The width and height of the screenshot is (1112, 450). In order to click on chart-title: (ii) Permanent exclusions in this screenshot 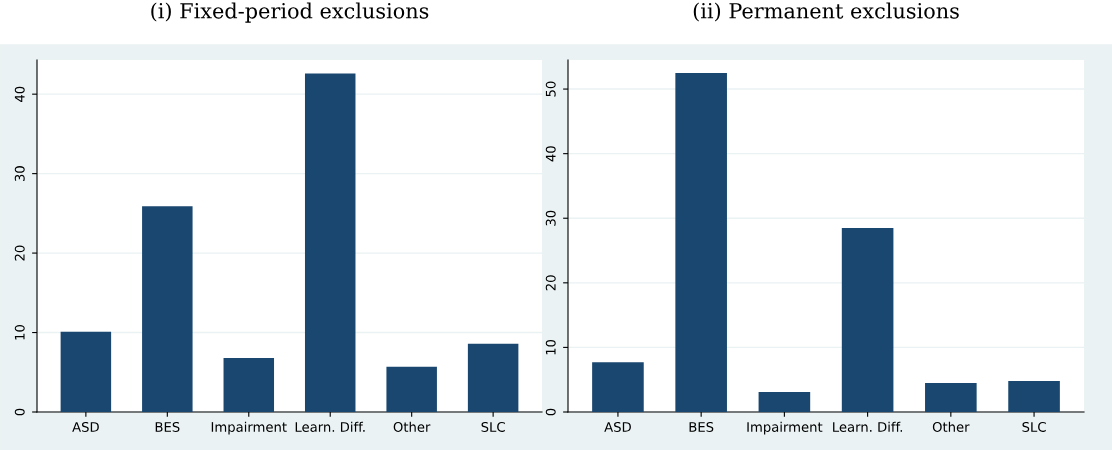, I will do `click(826, 12)`.